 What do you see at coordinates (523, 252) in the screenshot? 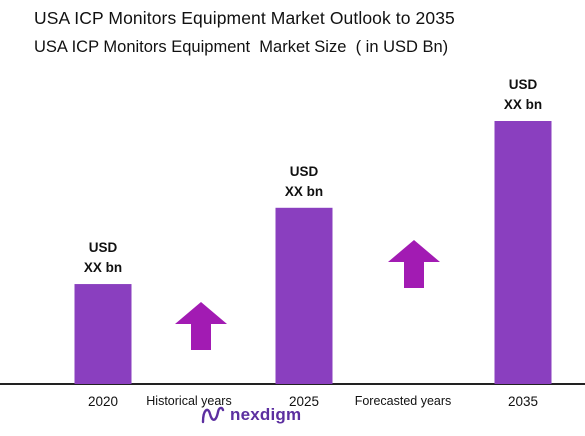
I see `bar-2035` at bounding box center [523, 252].